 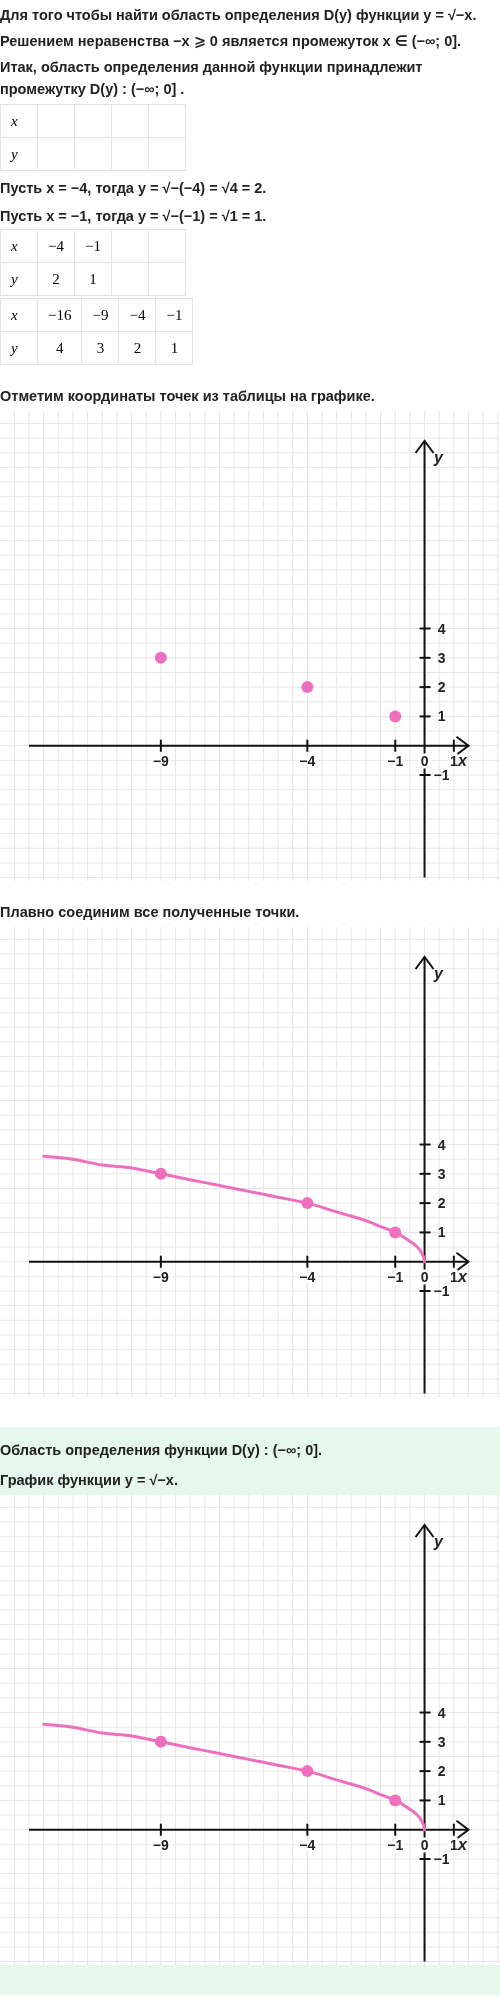 I want to click on data-label: 4, so click(x=59, y=348).